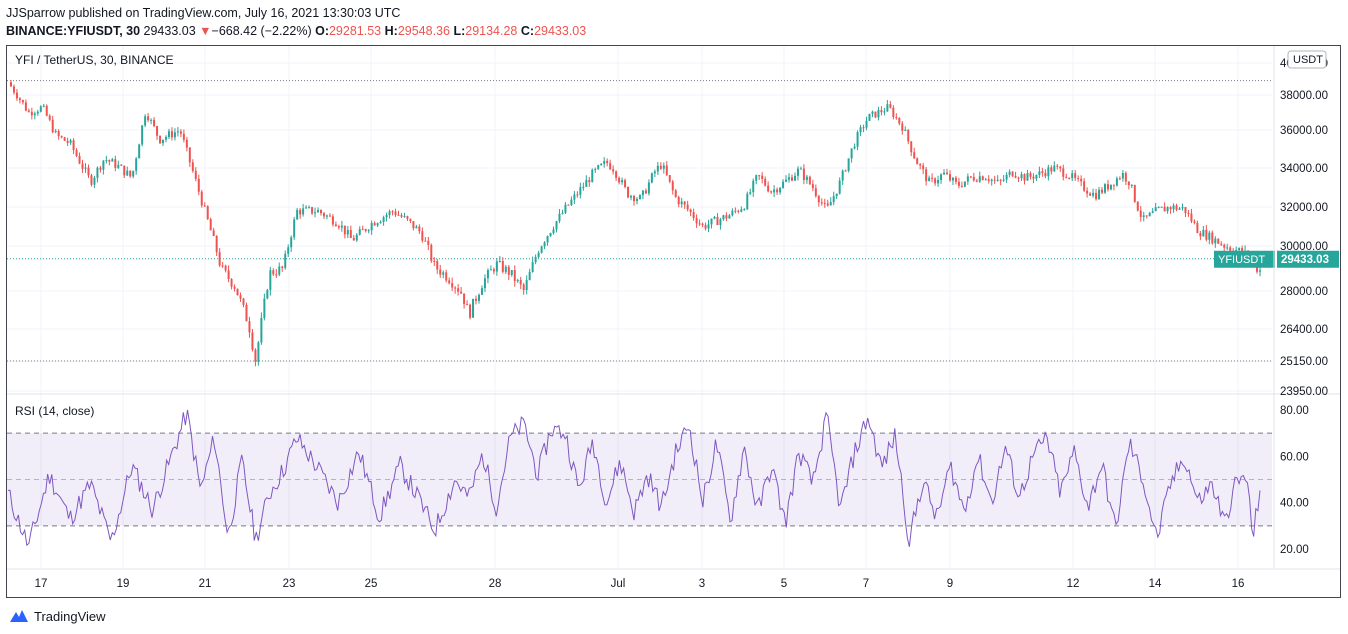  What do you see at coordinates (1308, 60) in the screenshot?
I see `currency-label: USDT` at bounding box center [1308, 60].